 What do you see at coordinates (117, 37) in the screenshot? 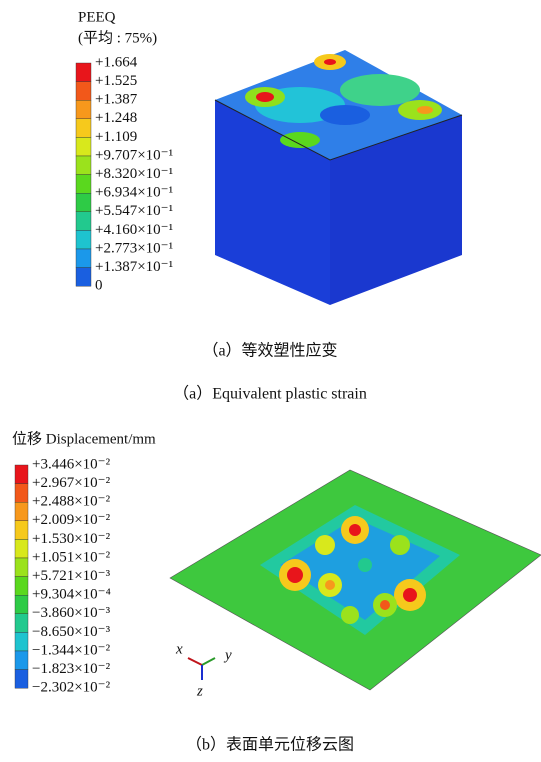
I see `legend-subtitle: (平均 : 75%)` at bounding box center [117, 37].